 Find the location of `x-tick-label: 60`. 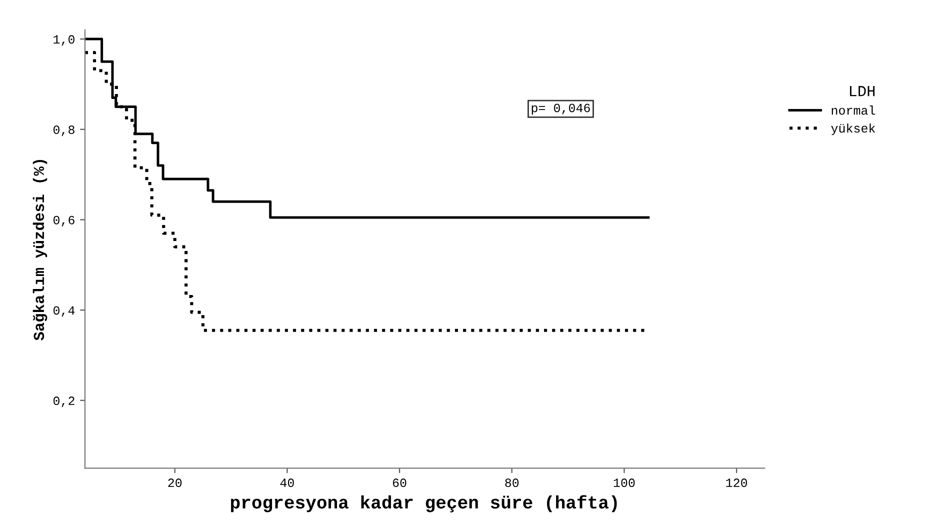

x-tick-label: 60 is located at coordinates (399, 483).